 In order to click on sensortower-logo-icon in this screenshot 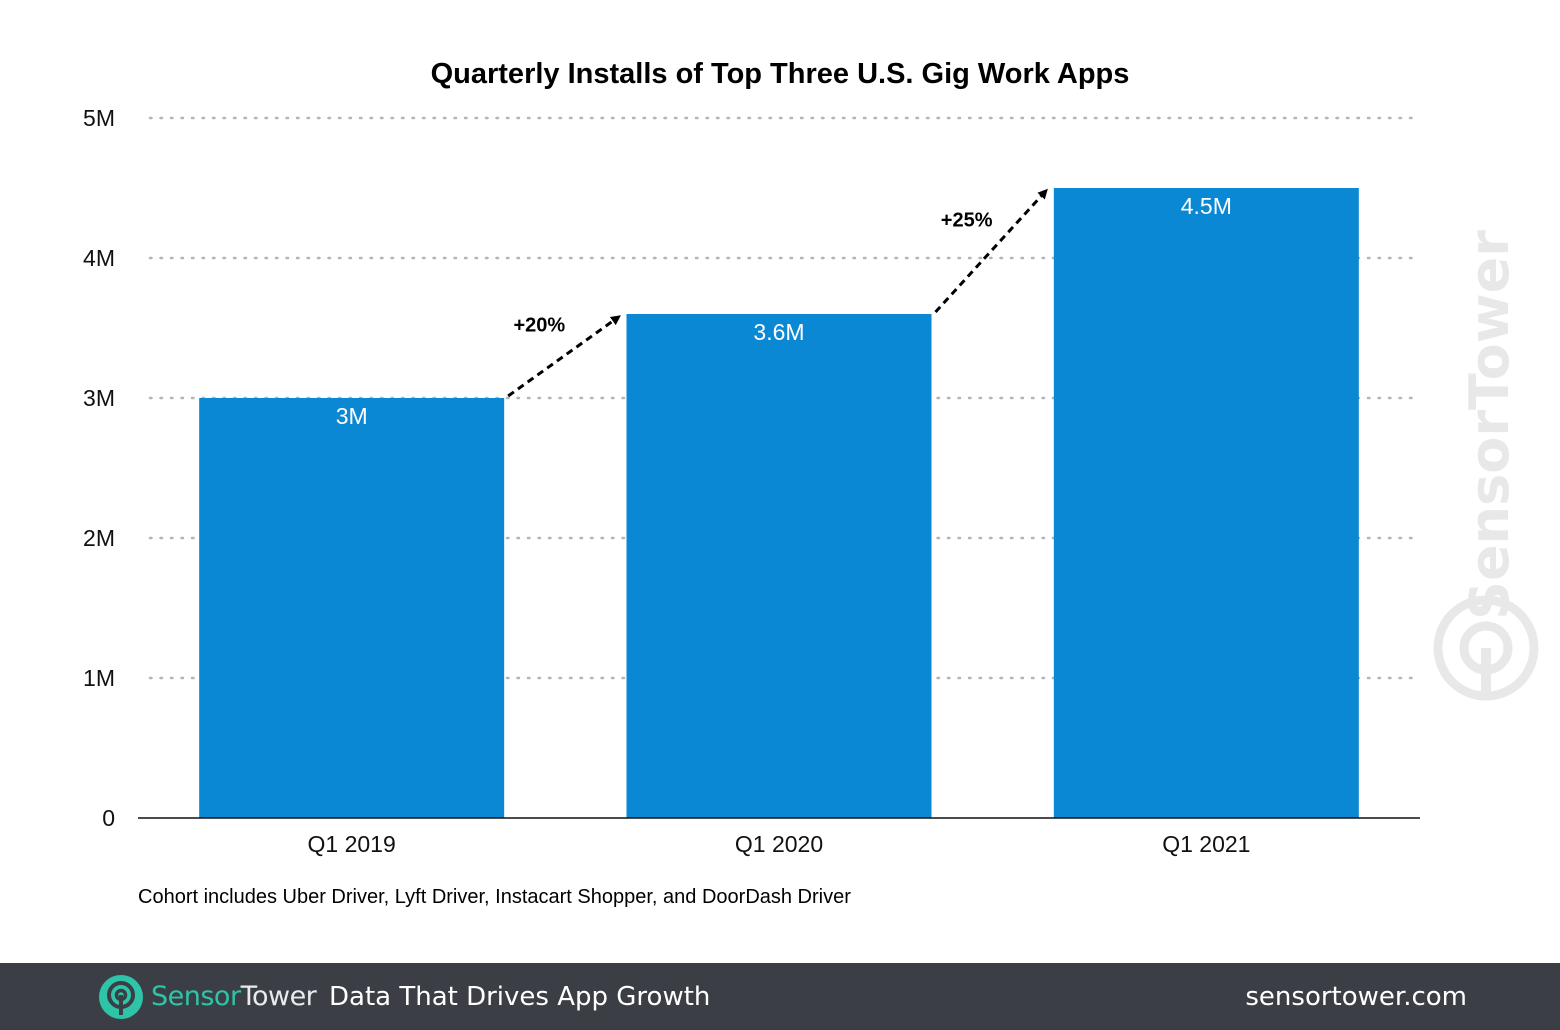, I will do `click(121, 997)`.